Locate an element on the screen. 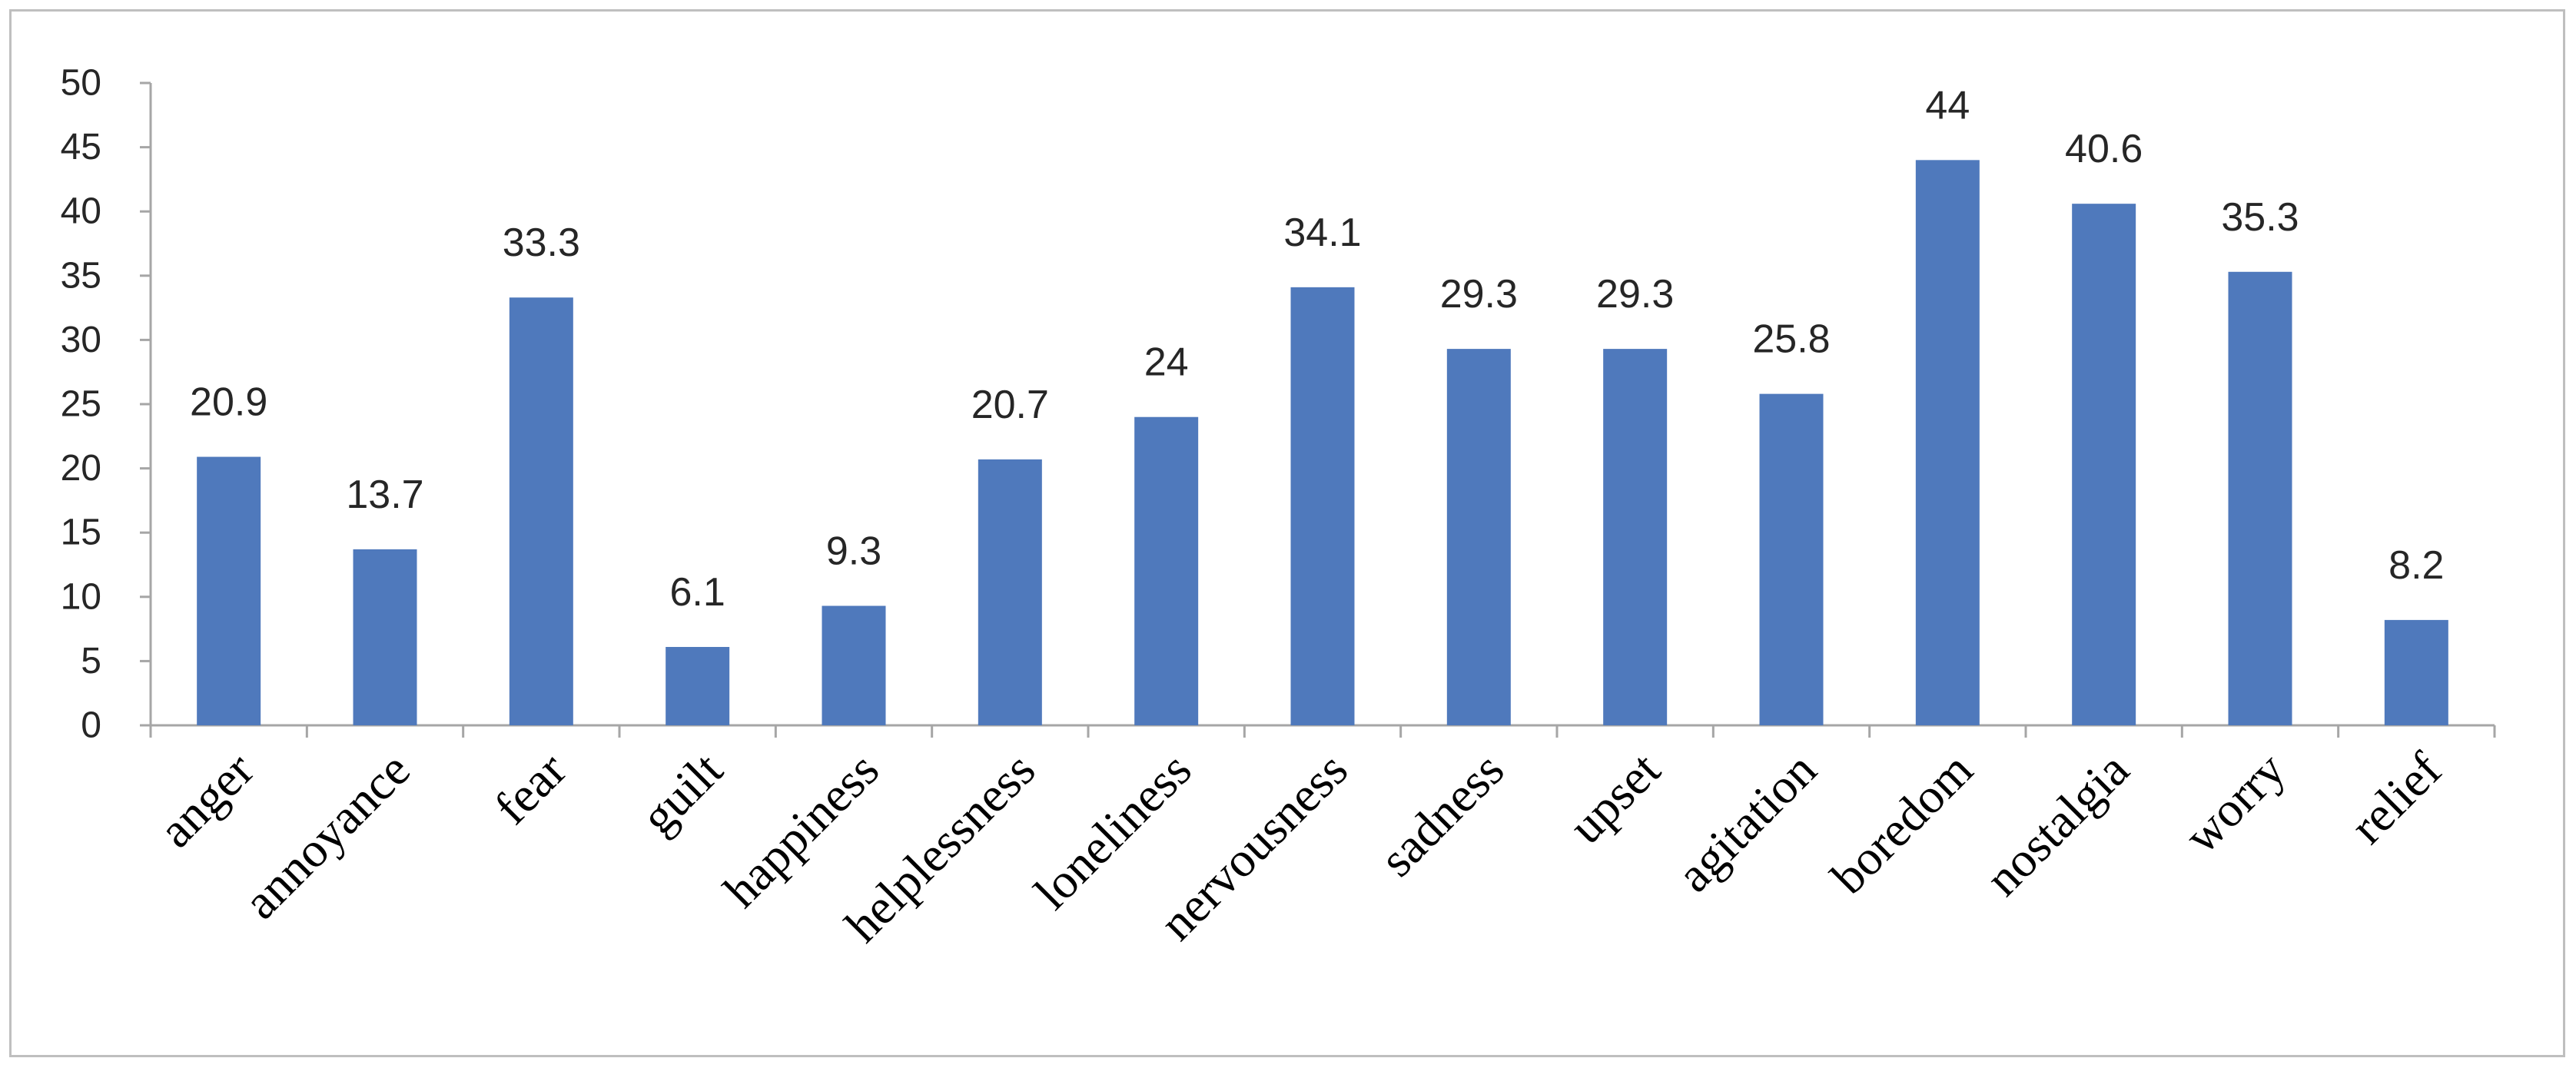 The width and height of the screenshot is (2576, 1068). category-label-sadness: sadness is located at coordinates (1441, 814).